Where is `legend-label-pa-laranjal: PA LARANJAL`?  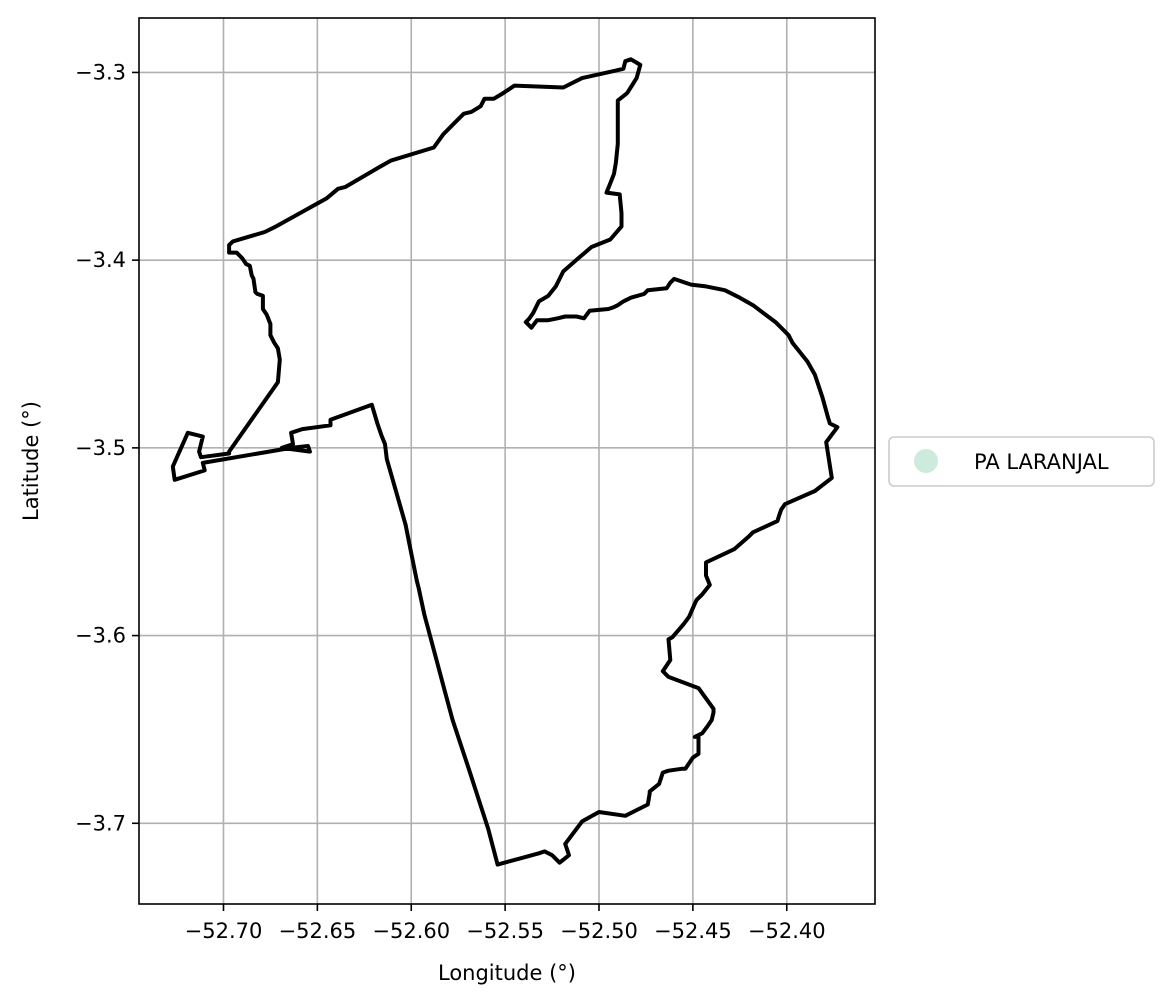 legend-label-pa-laranjal: PA LARANJAL is located at coordinates (1041, 462).